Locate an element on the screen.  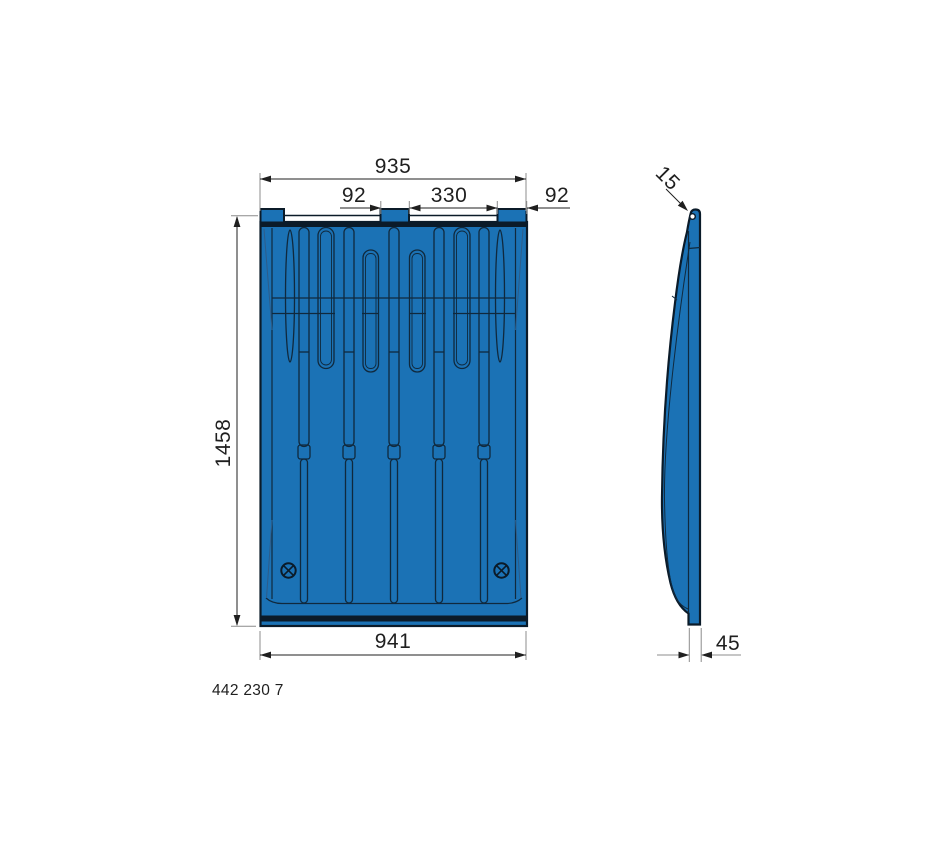
dim-edge-offset: 92 is located at coordinates (548, 199).